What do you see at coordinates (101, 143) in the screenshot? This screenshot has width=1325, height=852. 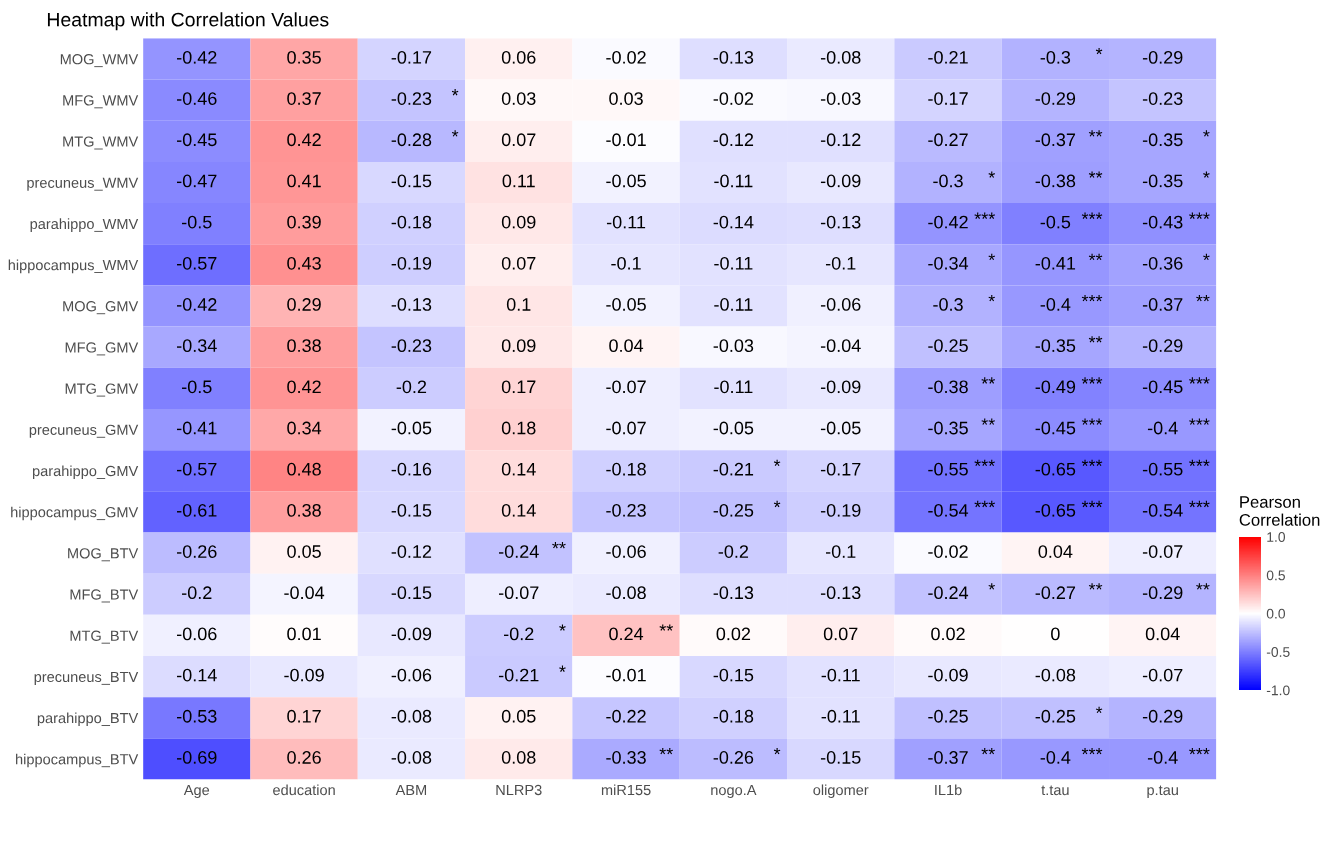 I see `y-tick-label: MTG_WMV` at bounding box center [101, 143].